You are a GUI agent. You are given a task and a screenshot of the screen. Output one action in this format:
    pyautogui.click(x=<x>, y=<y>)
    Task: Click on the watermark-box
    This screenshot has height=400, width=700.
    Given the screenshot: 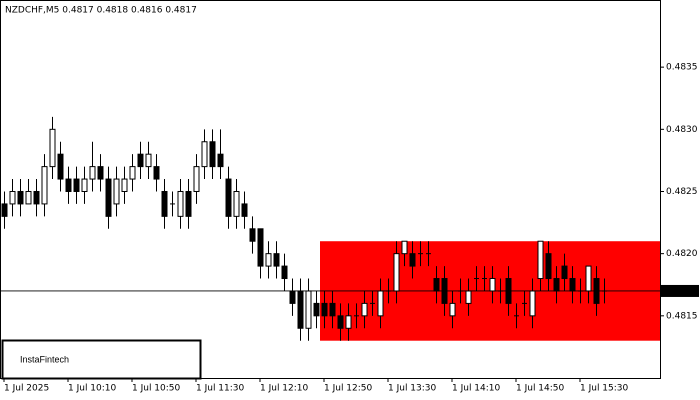 What is the action you would take?
    pyautogui.click(x=101, y=359)
    